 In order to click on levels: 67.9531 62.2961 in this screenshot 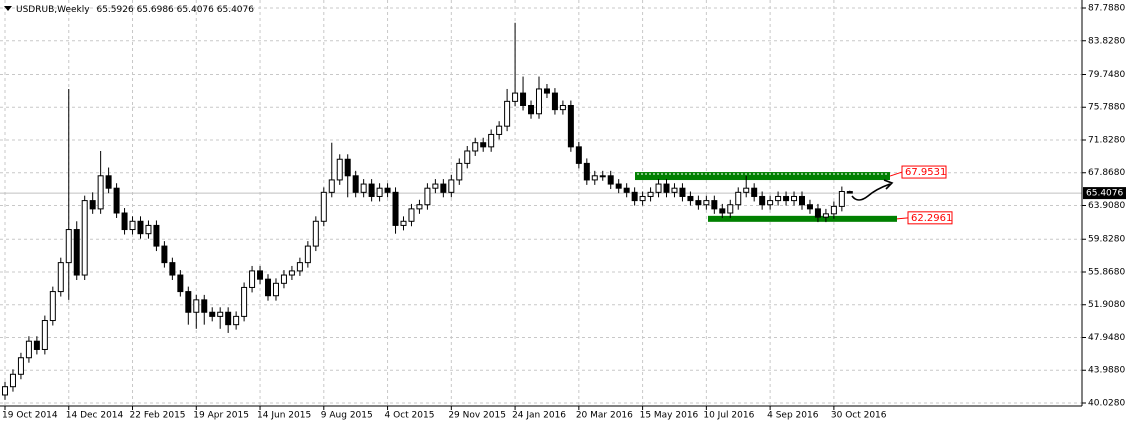, I will do `click(794, 195)`.